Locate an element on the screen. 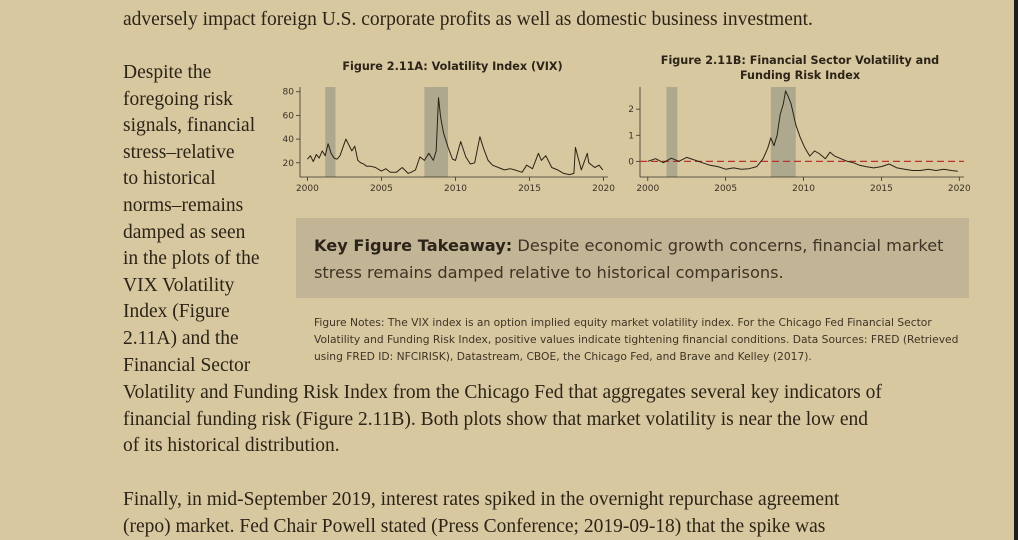 This screenshot has width=1018, height=540. wrapped-text-line: norms–remains is located at coordinates (183, 205).